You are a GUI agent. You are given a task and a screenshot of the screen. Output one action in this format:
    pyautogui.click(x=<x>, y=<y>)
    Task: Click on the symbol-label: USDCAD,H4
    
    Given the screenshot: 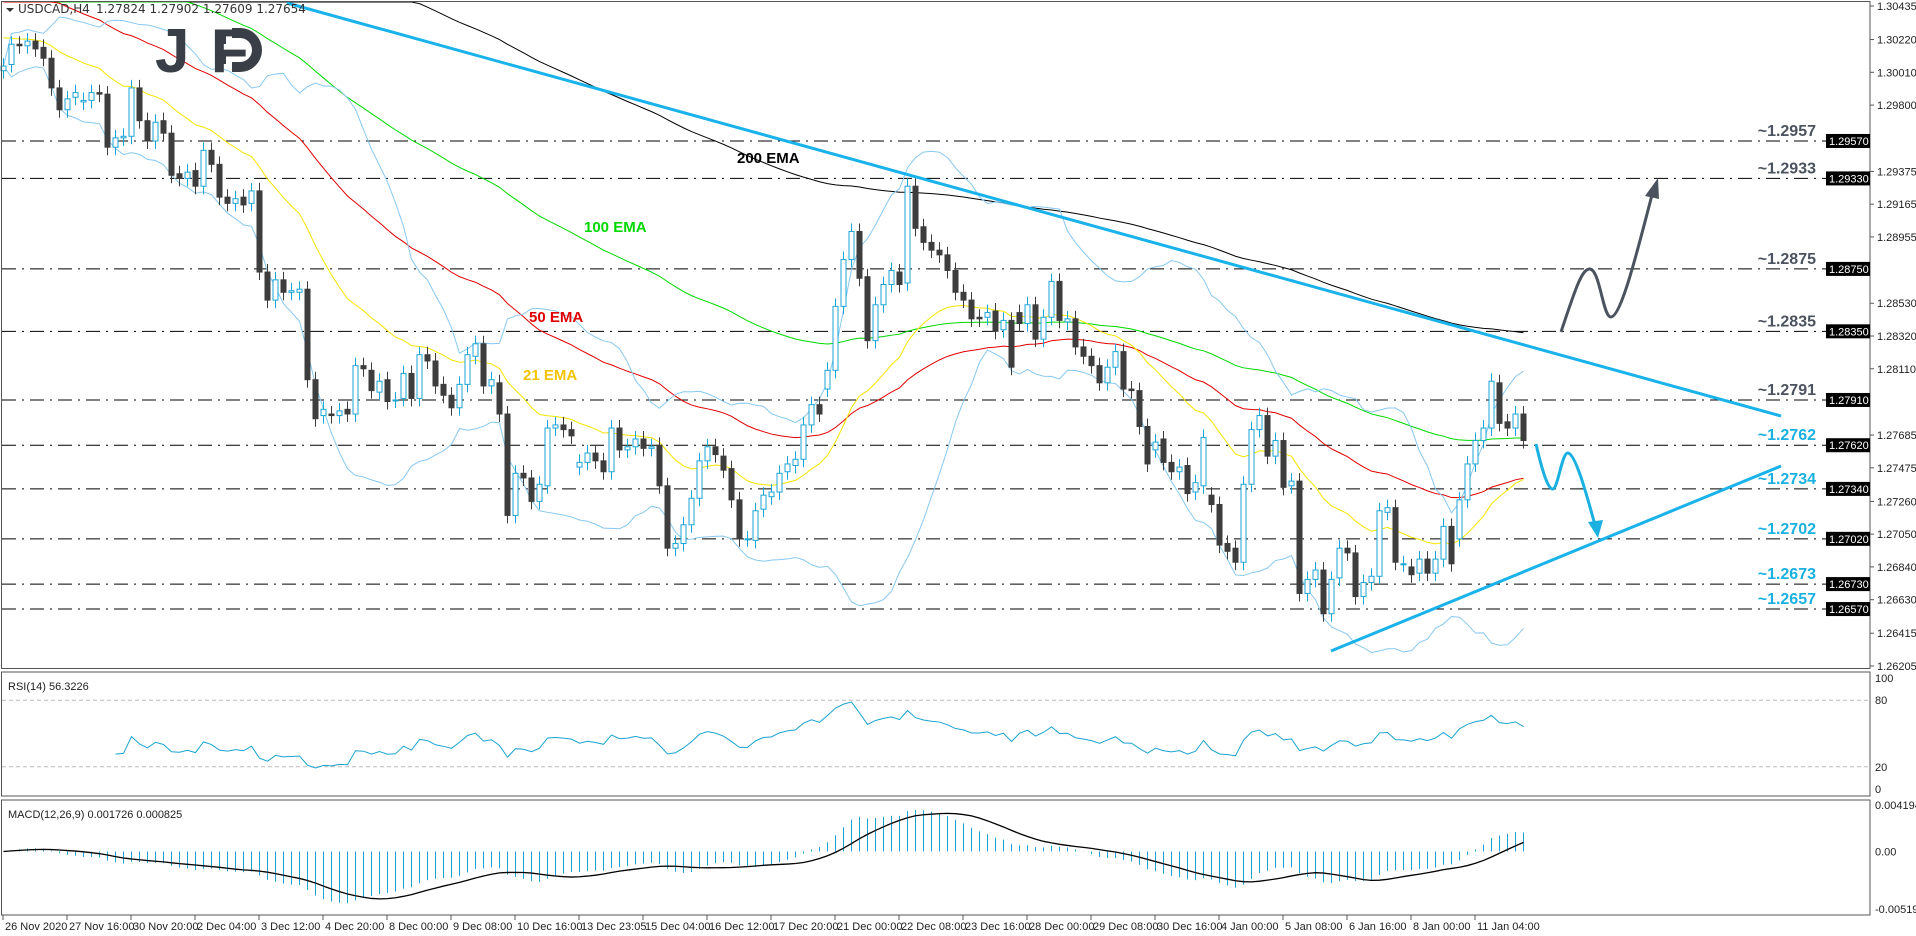 What is the action you would take?
    pyautogui.click(x=54, y=9)
    